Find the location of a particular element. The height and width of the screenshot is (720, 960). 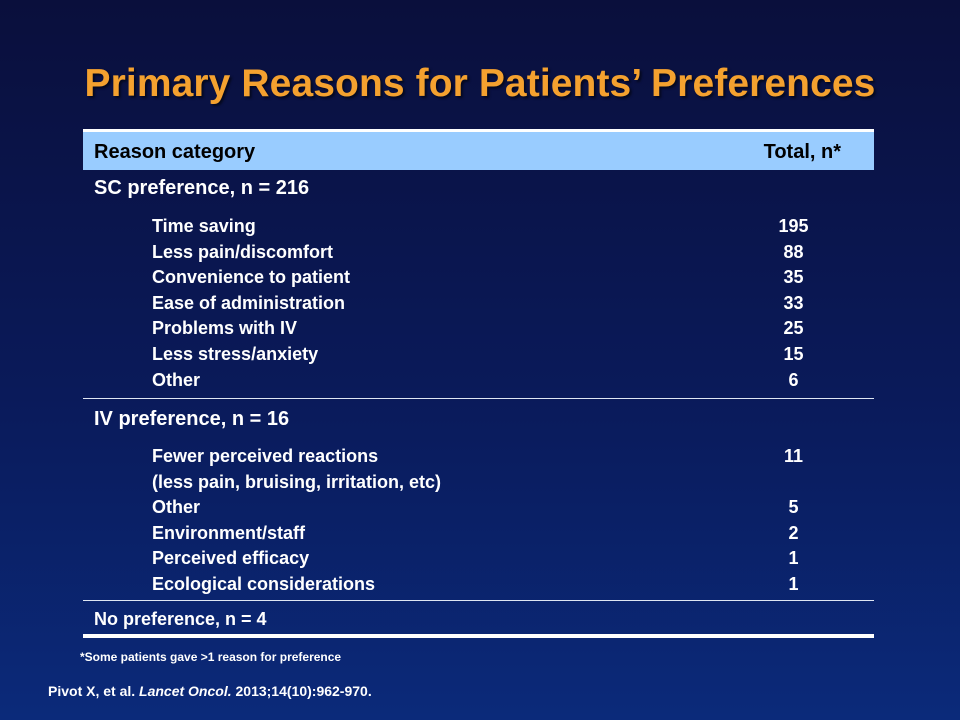

row-value: 88 is located at coordinates (793, 251).